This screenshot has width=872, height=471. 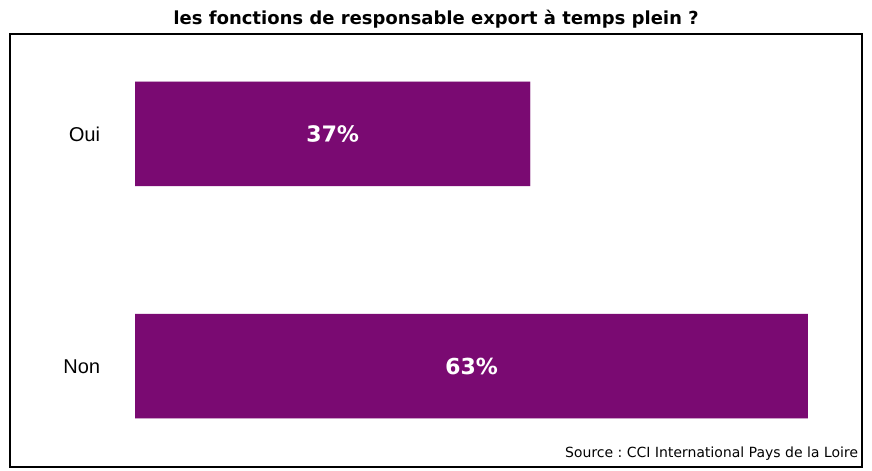 I want to click on data-label: 63%, so click(x=471, y=367).